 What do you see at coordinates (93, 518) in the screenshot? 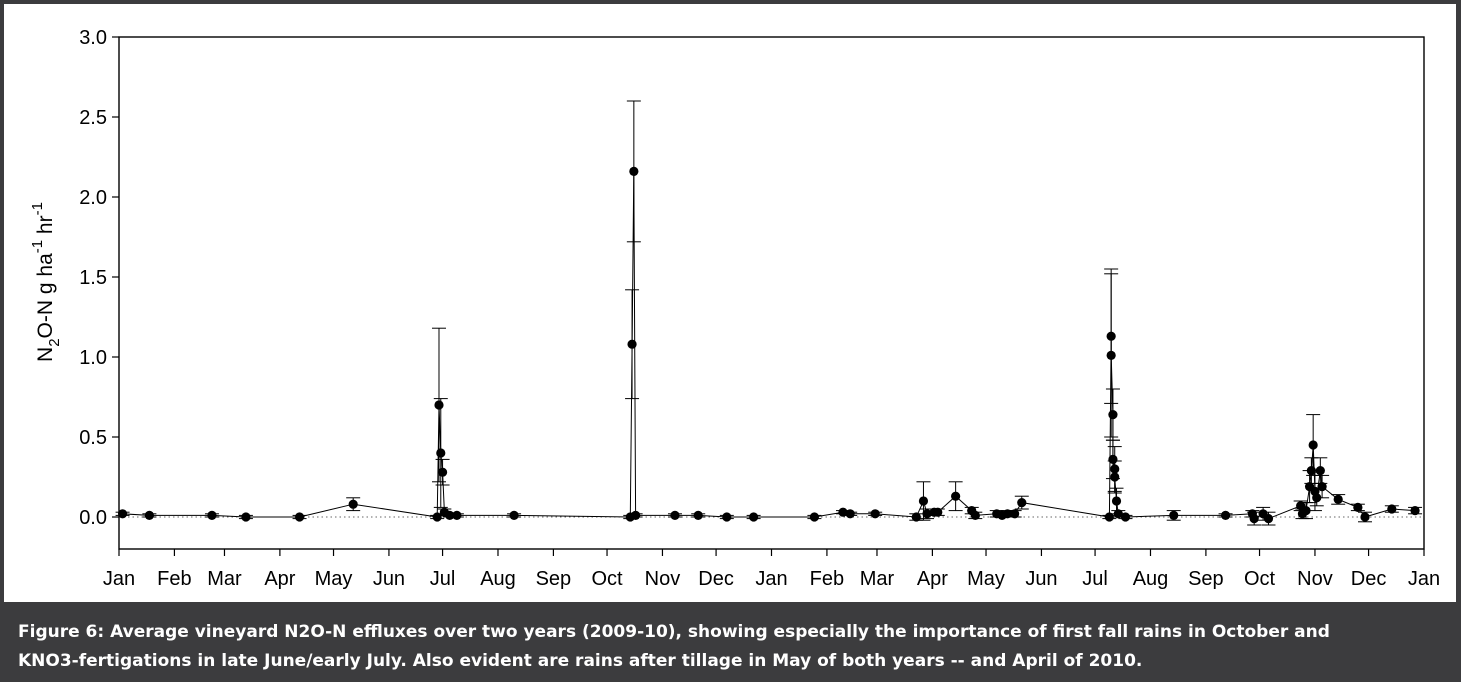
I see `y-tick-label: 0.0` at bounding box center [93, 518].